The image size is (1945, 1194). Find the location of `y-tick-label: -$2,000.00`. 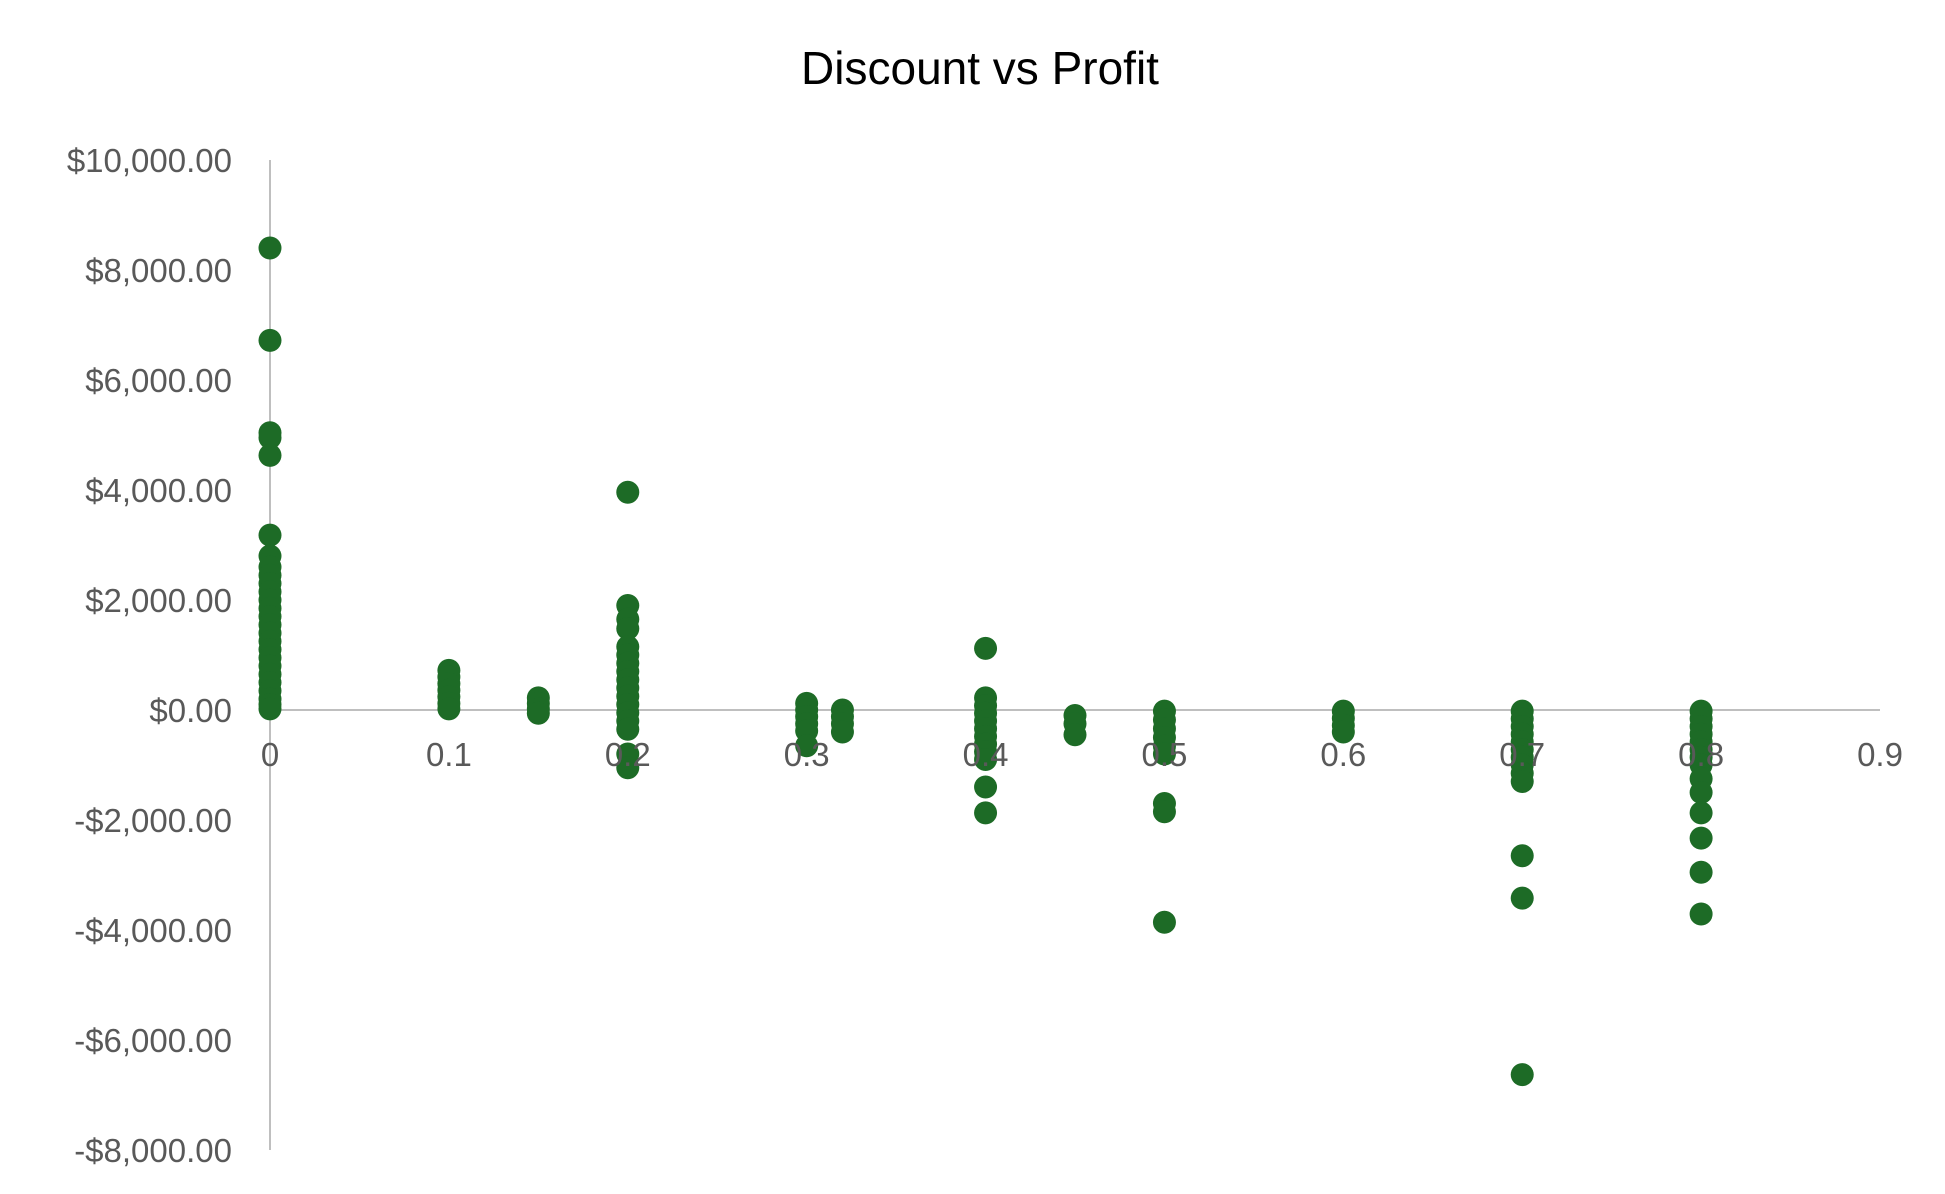

y-tick-label: -$2,000.00 is located at coordinates (153, 820).